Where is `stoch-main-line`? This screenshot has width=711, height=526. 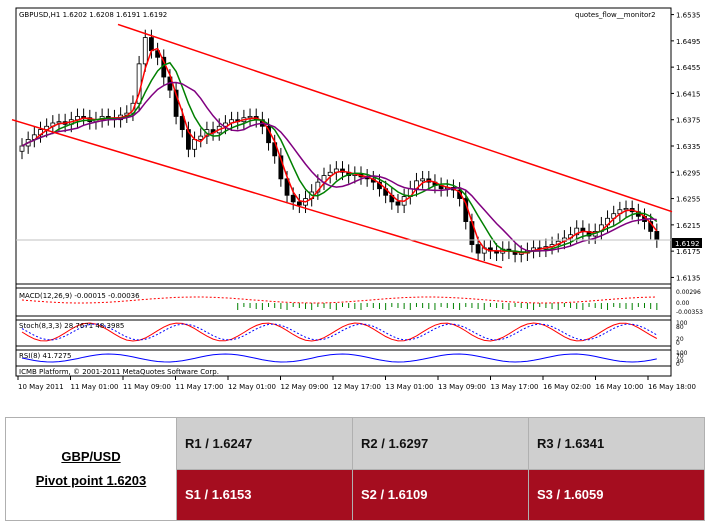
stoch-main-line is located at coordinates (339, 332).